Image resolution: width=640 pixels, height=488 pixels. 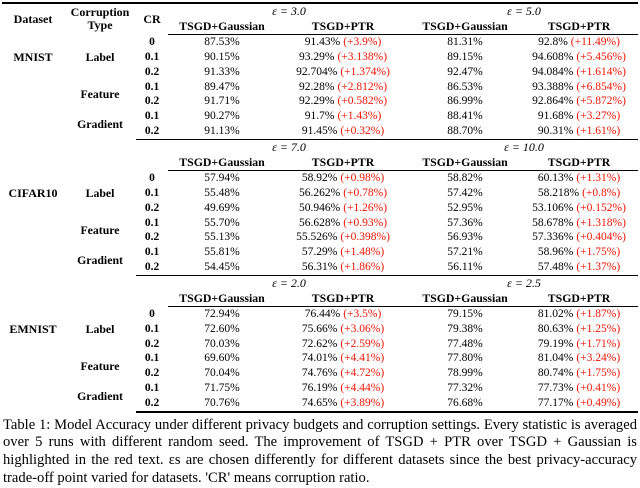 I want to click on ptr-delta: (+1.75%), so click(x=598, y=373).